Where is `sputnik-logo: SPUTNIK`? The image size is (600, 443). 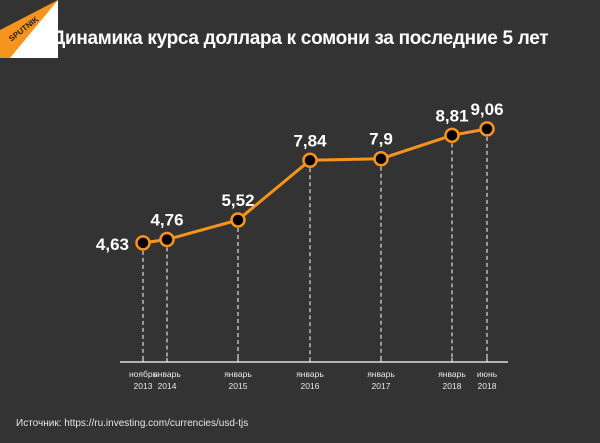
sputnik-logo: SPUTNIK is located at coordinates (29, 29).